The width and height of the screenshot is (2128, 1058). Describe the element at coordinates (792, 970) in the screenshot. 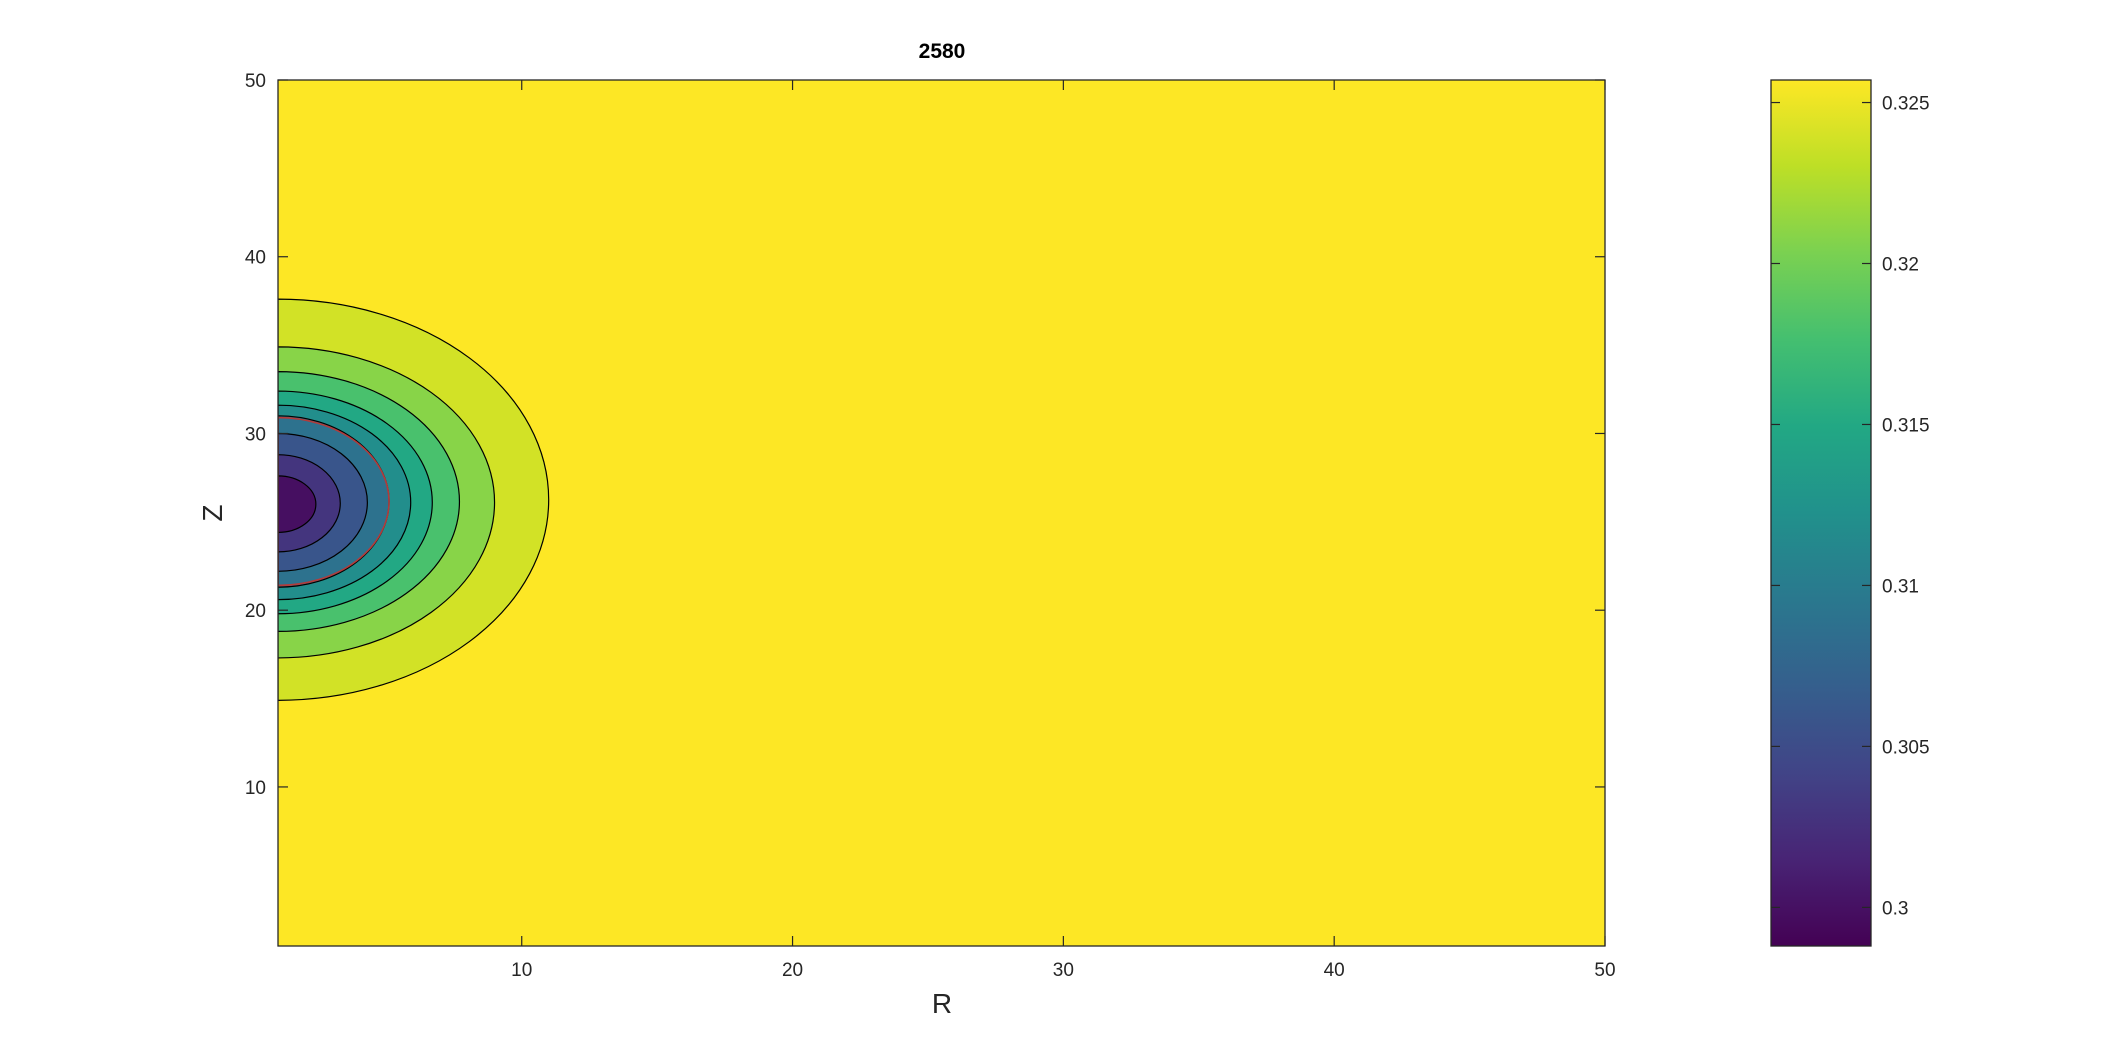

I see `x-tick-label: 20` at that location.